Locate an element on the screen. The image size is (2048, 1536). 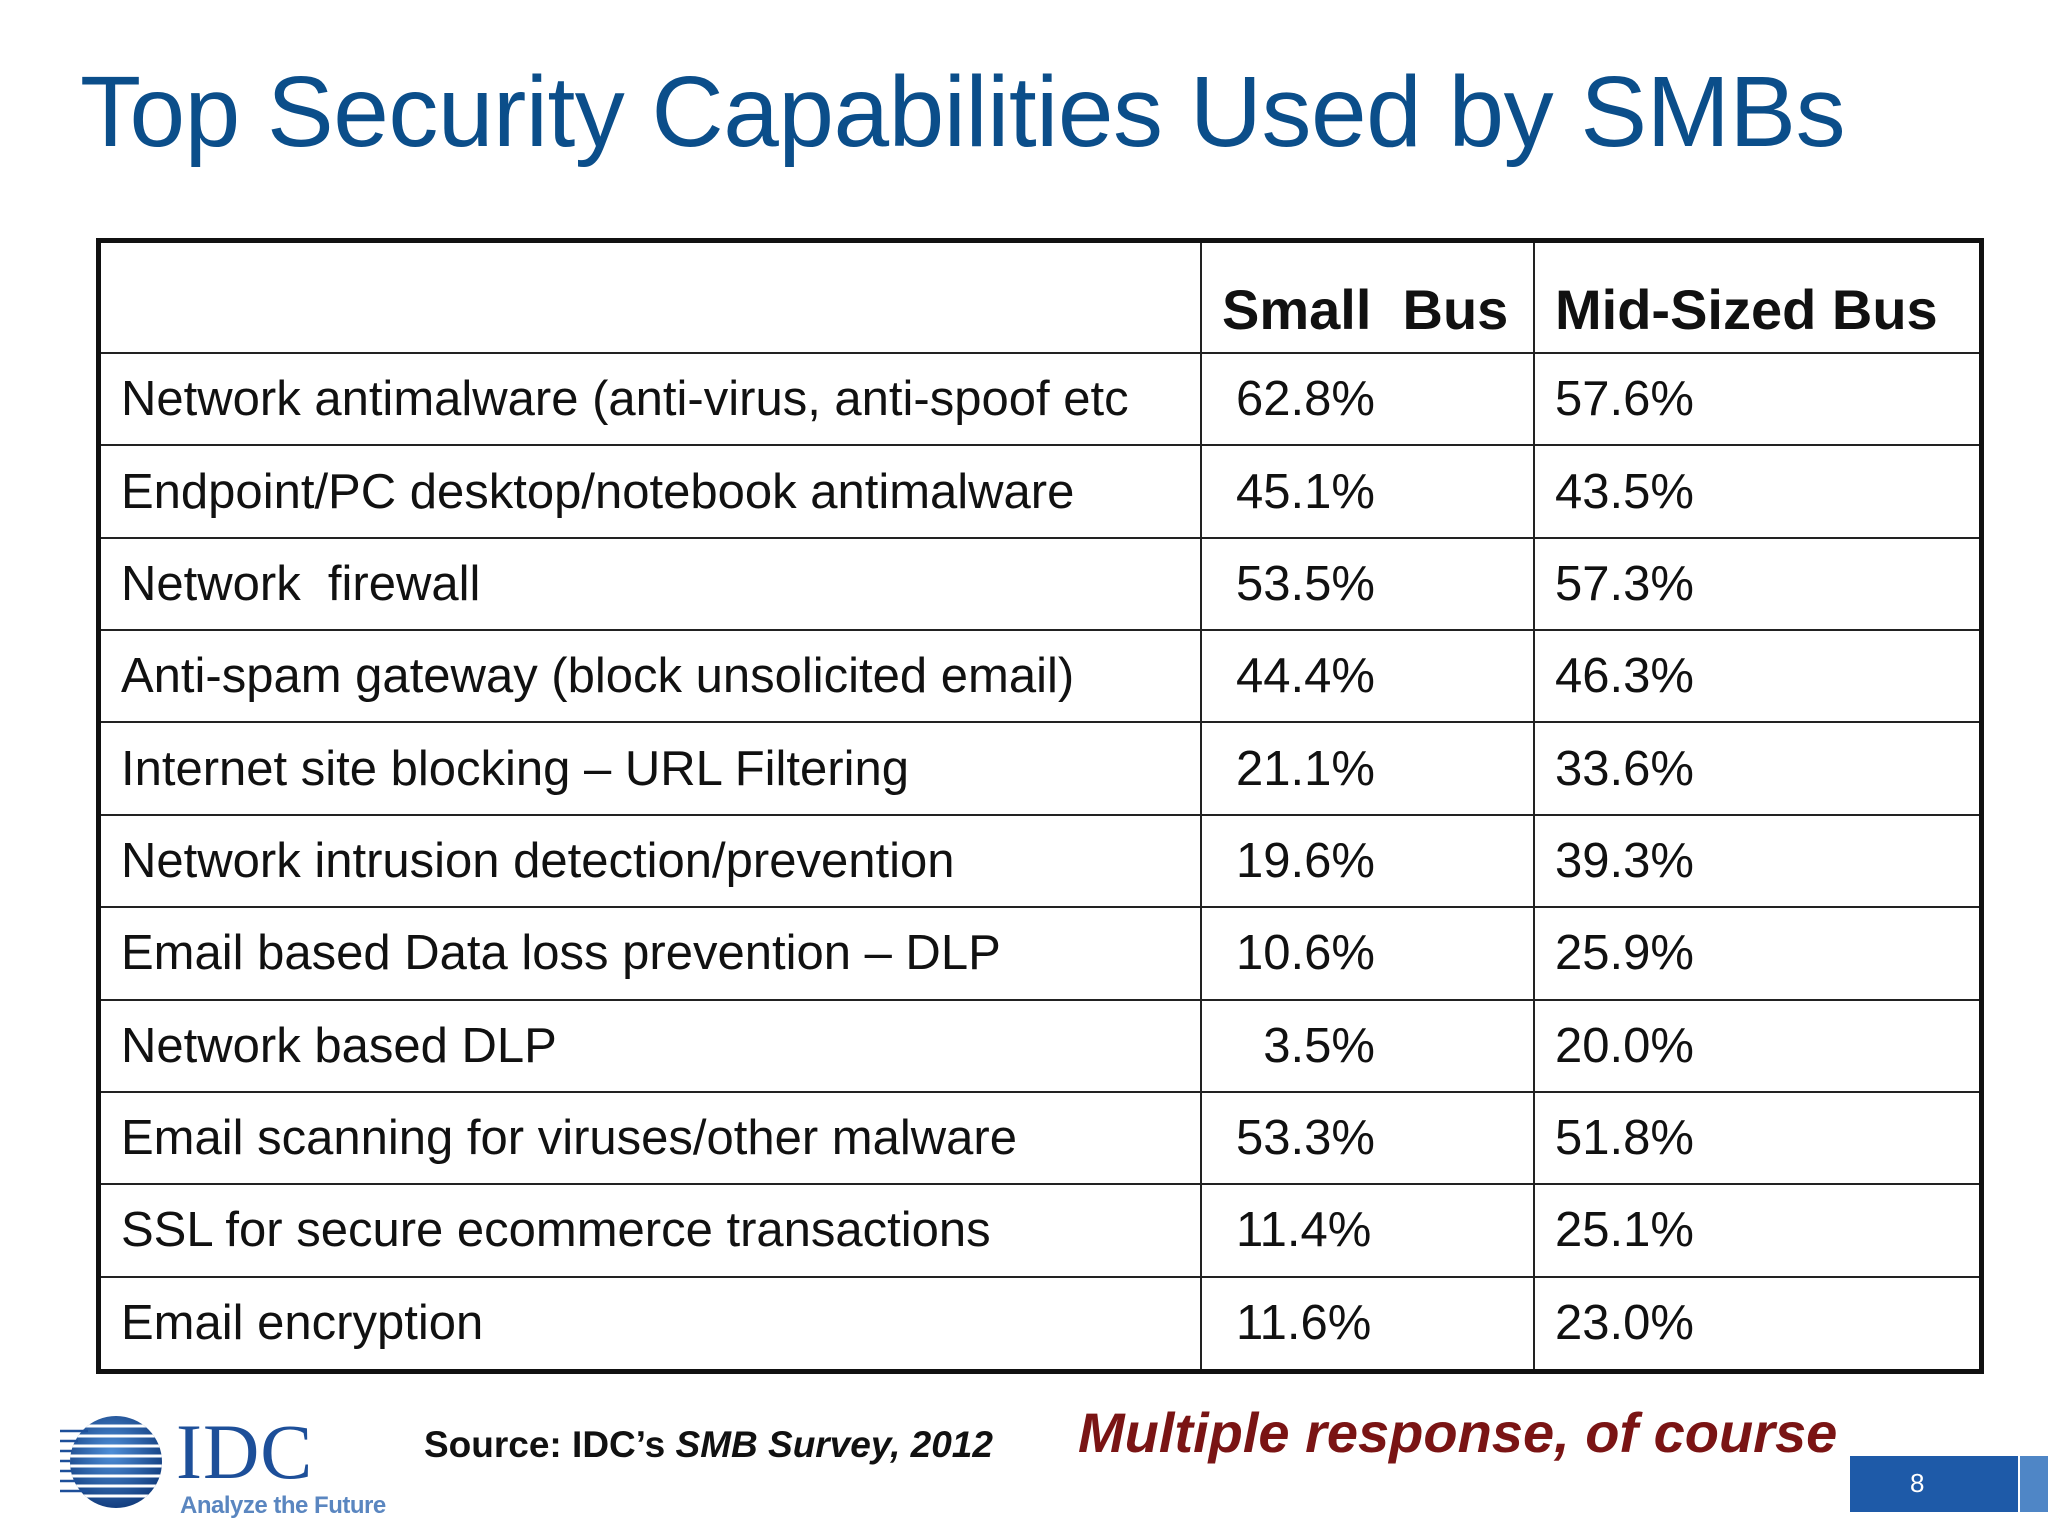
table-row: Network based DLP 3.5% 20.0% is located at coordinates (1040, 1045).